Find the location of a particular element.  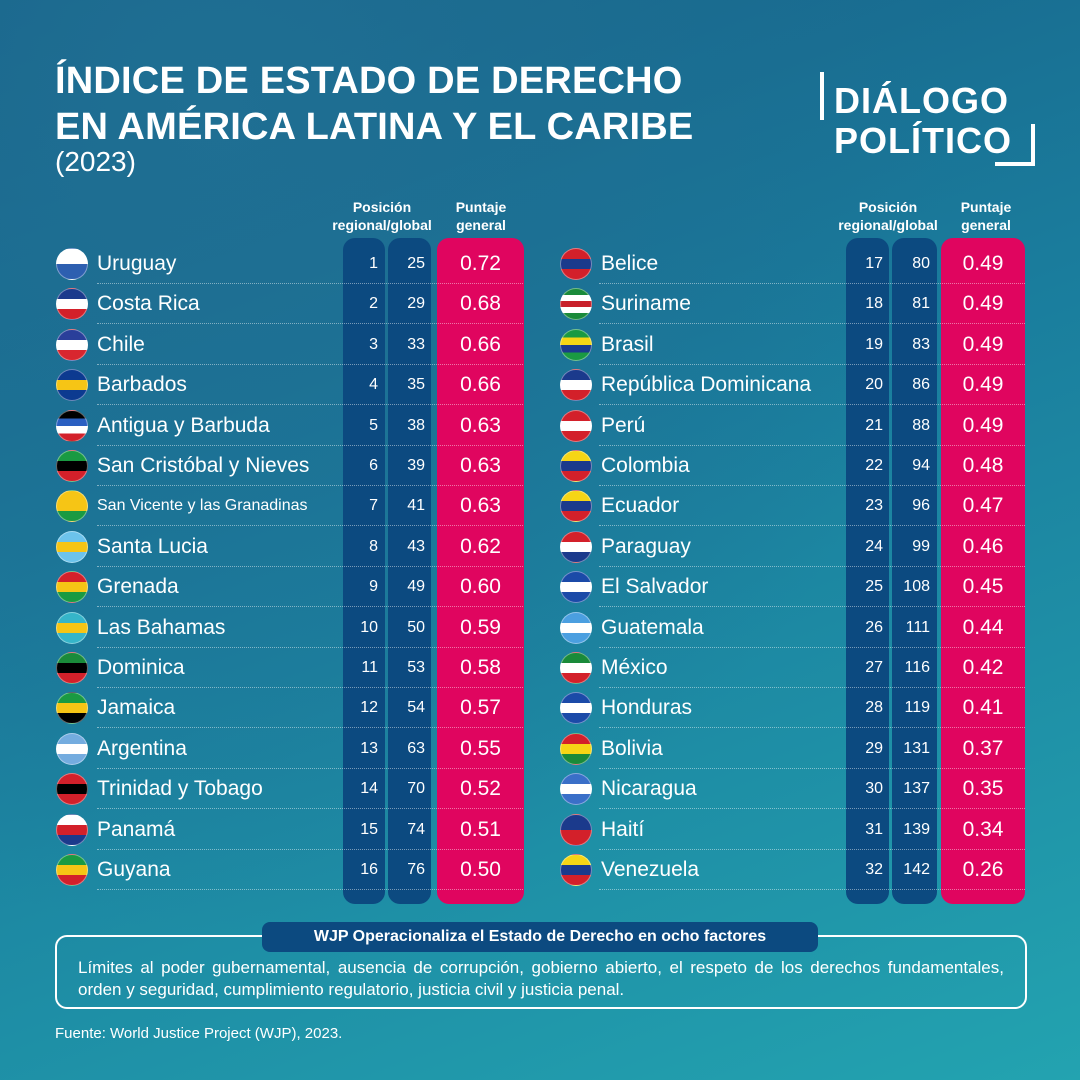

global-position: 39 is located at coordinates (416, 465).